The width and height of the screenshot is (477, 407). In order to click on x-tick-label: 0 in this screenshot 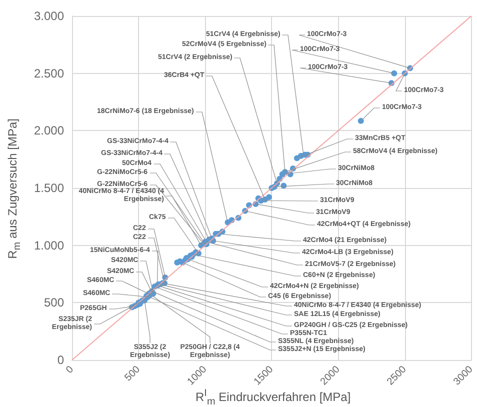, I will do `click(70, 370)`.